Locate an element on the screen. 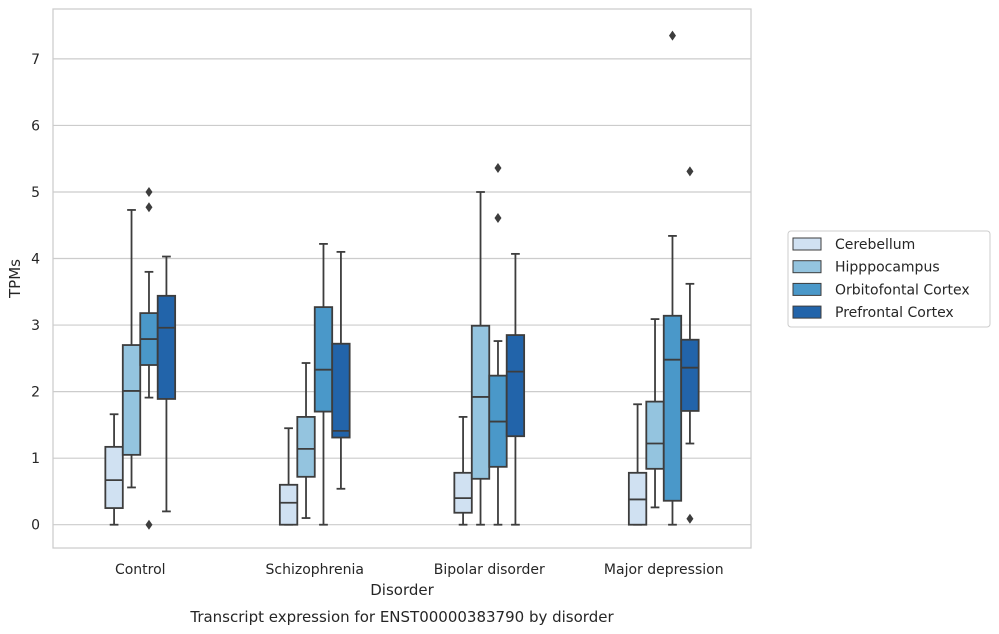 This screenshot has width=999, height=634. x-tick-label: Bipolar disorder is located at coordinates (489, 570).